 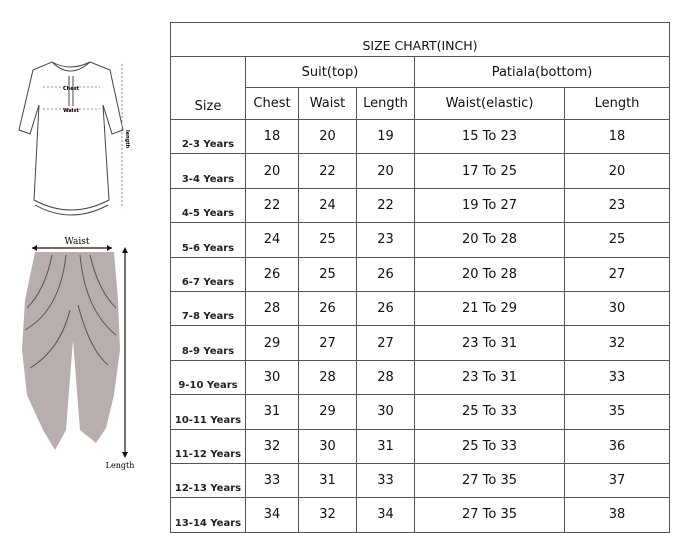 I want to click on cell-size: 8-9 Years, so click(x=208, y=343).